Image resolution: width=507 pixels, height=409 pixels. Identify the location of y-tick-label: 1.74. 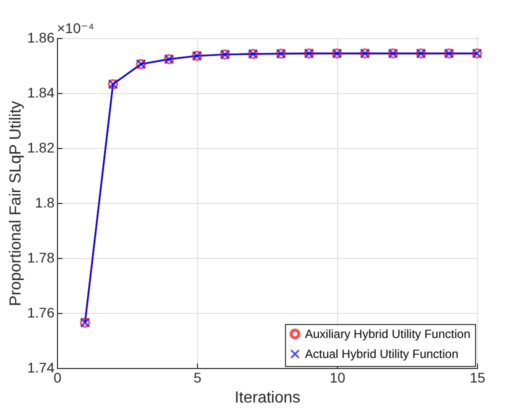
(41, 368).